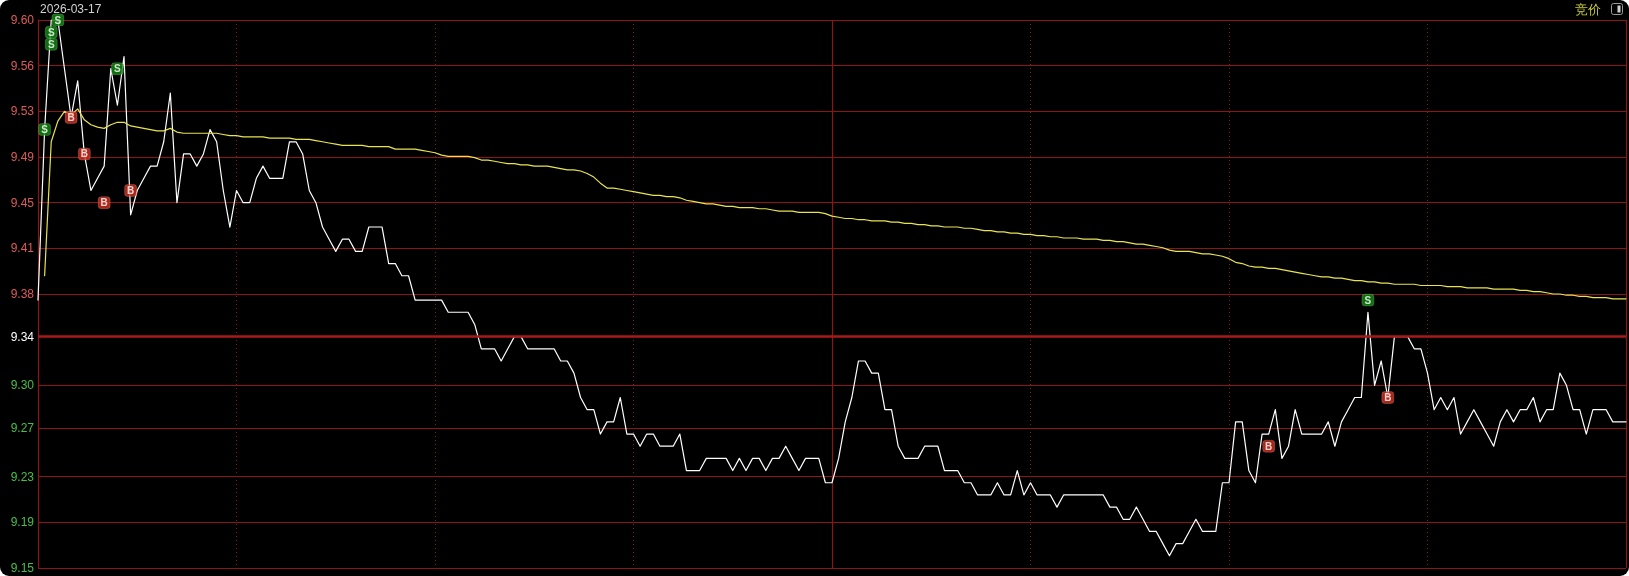 Image resolution: width=1629 pixels, height=576 pixels. Describe the element at coordinates (22, 476) in the screenshot. I see `y-tick-label: 9.23` at that location.